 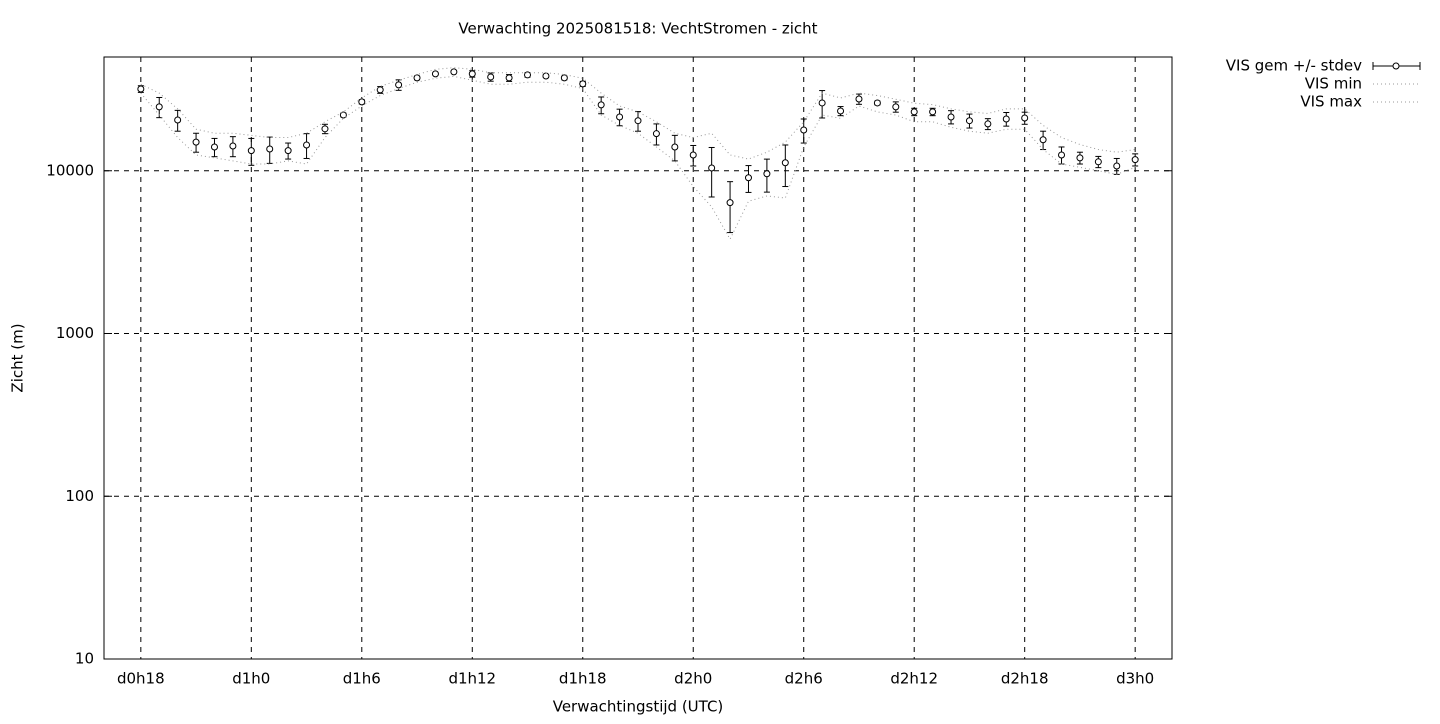 I want to click on legend-swatch, so click(x=1396, y=66).